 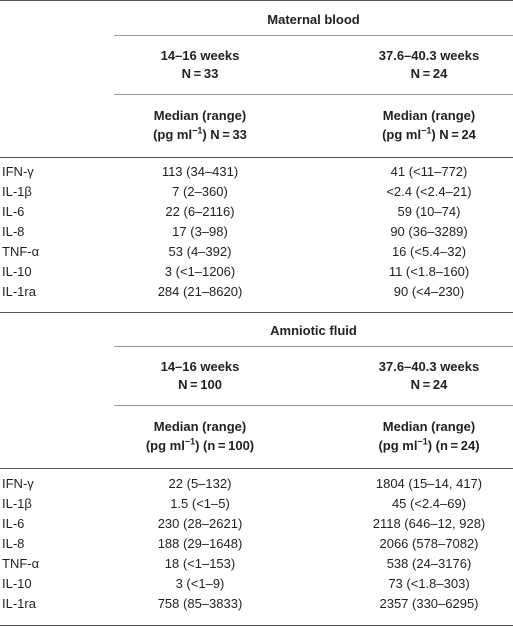 I want to click on column-header-units: (pg ml−1) (n = 100), so click(x=200, y=444).